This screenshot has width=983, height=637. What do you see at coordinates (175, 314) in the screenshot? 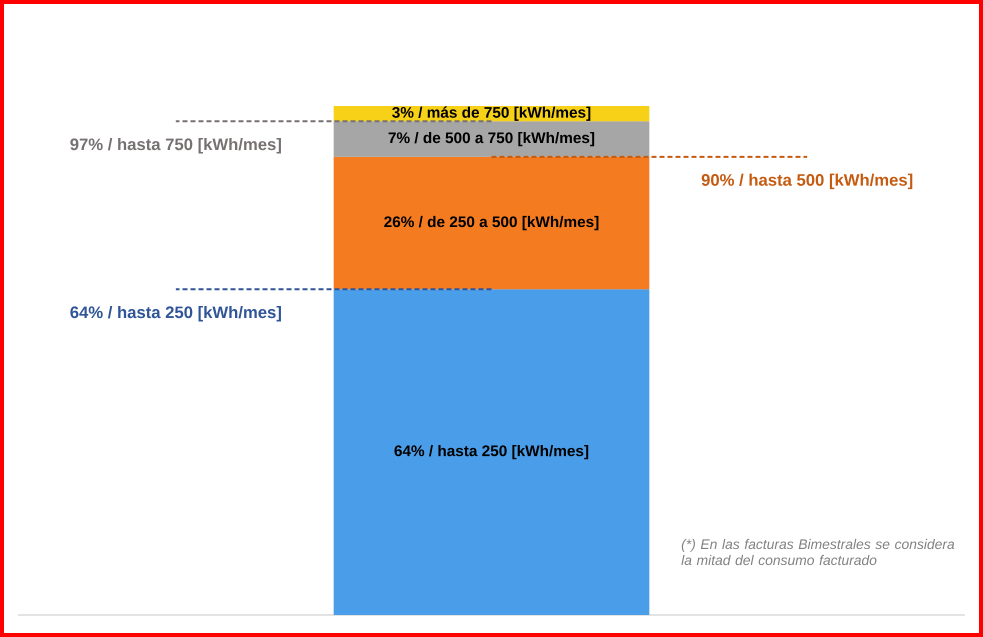
I see `ref-line-label: 64% / hasta 250 [kWh/mes]` at bounding box center [175, 314].